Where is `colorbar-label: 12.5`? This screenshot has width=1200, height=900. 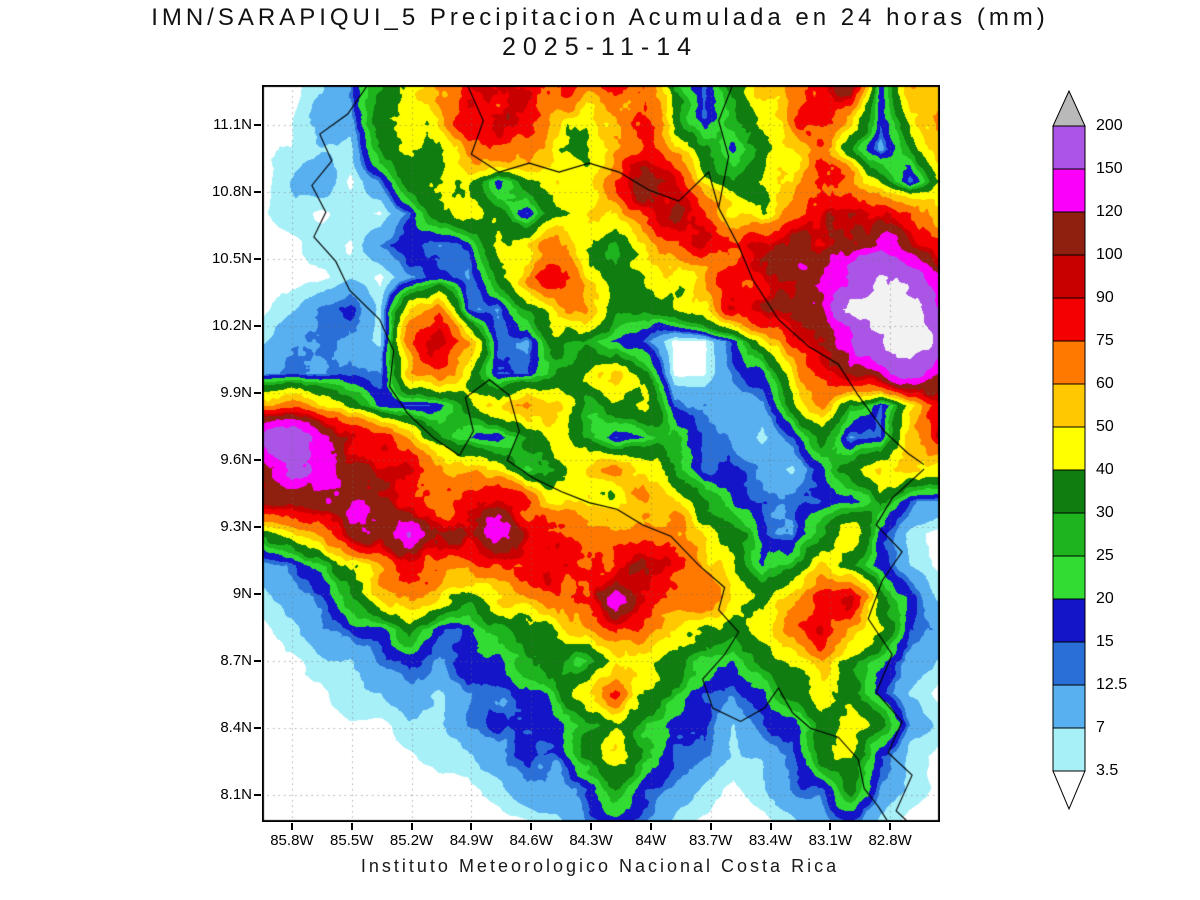
colorbar-label: 12.5 is located at coordinates (1112, 684).